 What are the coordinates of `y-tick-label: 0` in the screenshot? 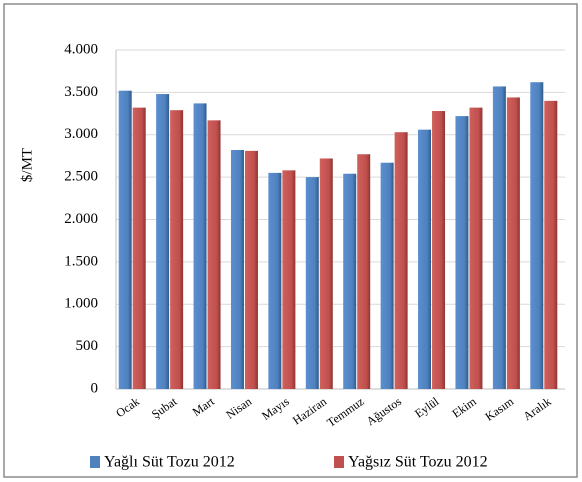 It's located at (95, 388).